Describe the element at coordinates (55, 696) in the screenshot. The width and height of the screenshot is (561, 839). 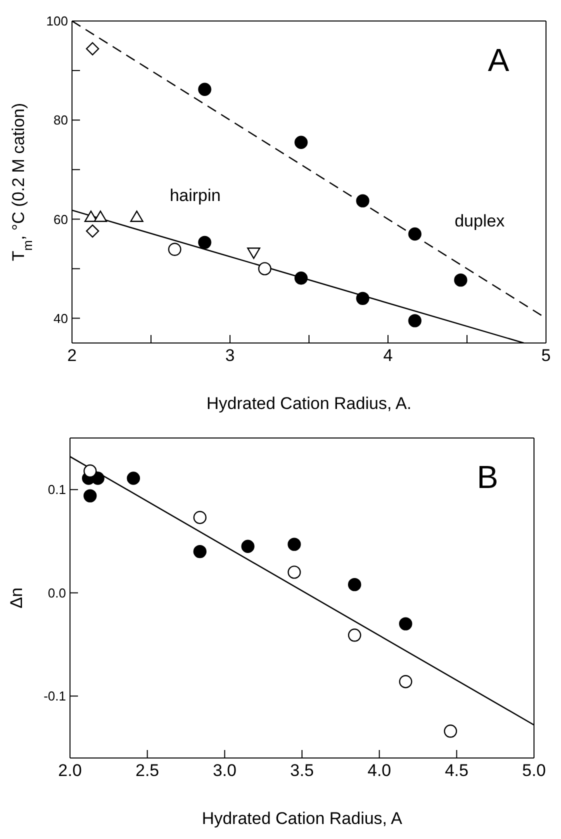
I see `y-tick-label: -0.1` at that location.